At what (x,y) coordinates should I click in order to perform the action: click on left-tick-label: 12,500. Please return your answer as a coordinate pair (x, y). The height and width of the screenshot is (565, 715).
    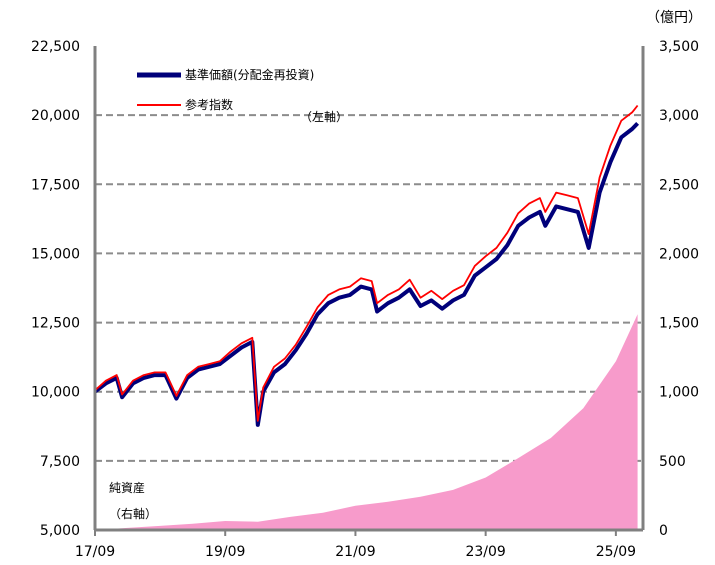
    Looking at the image, I should click on (55, 324).